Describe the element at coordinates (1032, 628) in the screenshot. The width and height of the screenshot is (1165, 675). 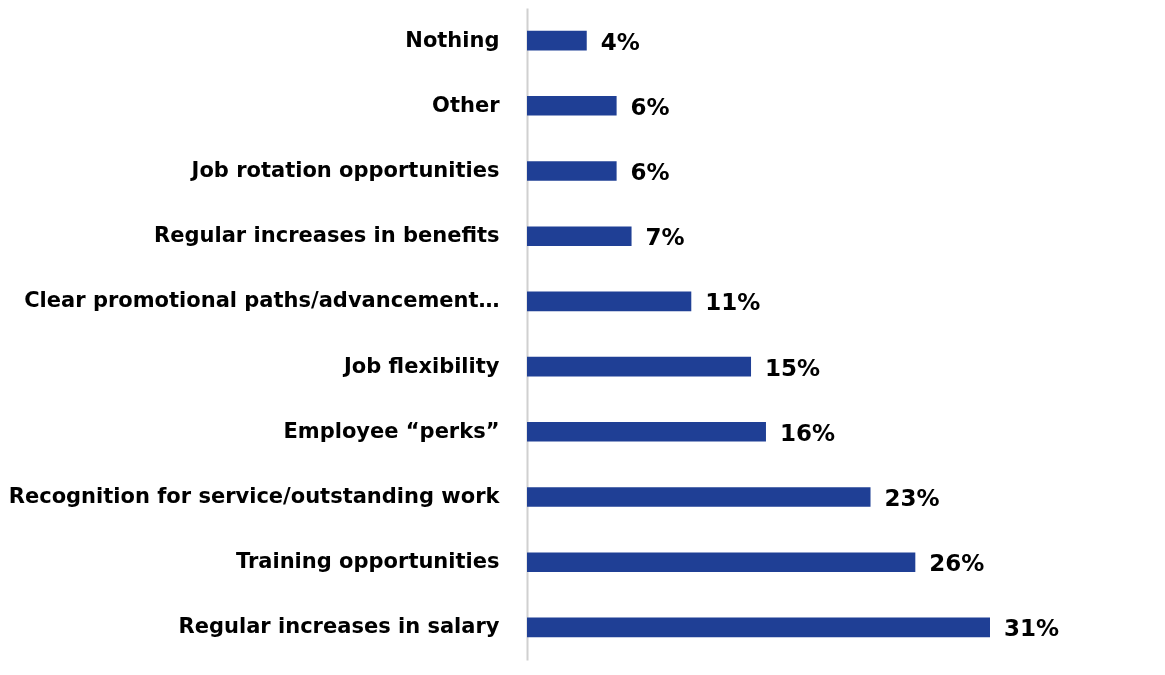
I see `data-label: 31%` at that location.